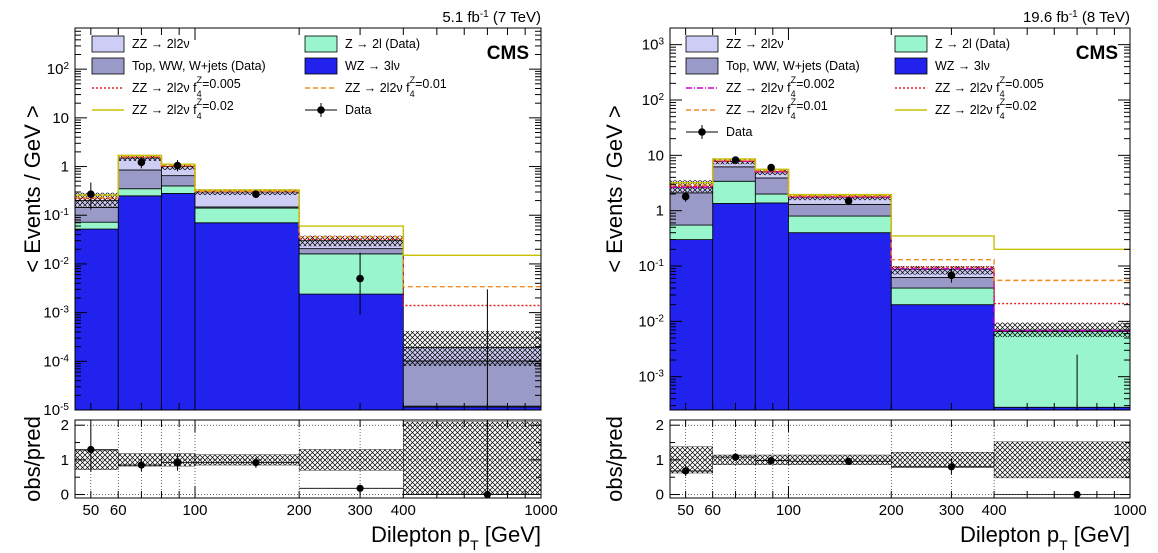 The image size is (1158, 553). What do you see at coordinates (56, 216) in the screenshot?
I see `y-tick-label: 10⁻¹` at bounding box center [56, 216].